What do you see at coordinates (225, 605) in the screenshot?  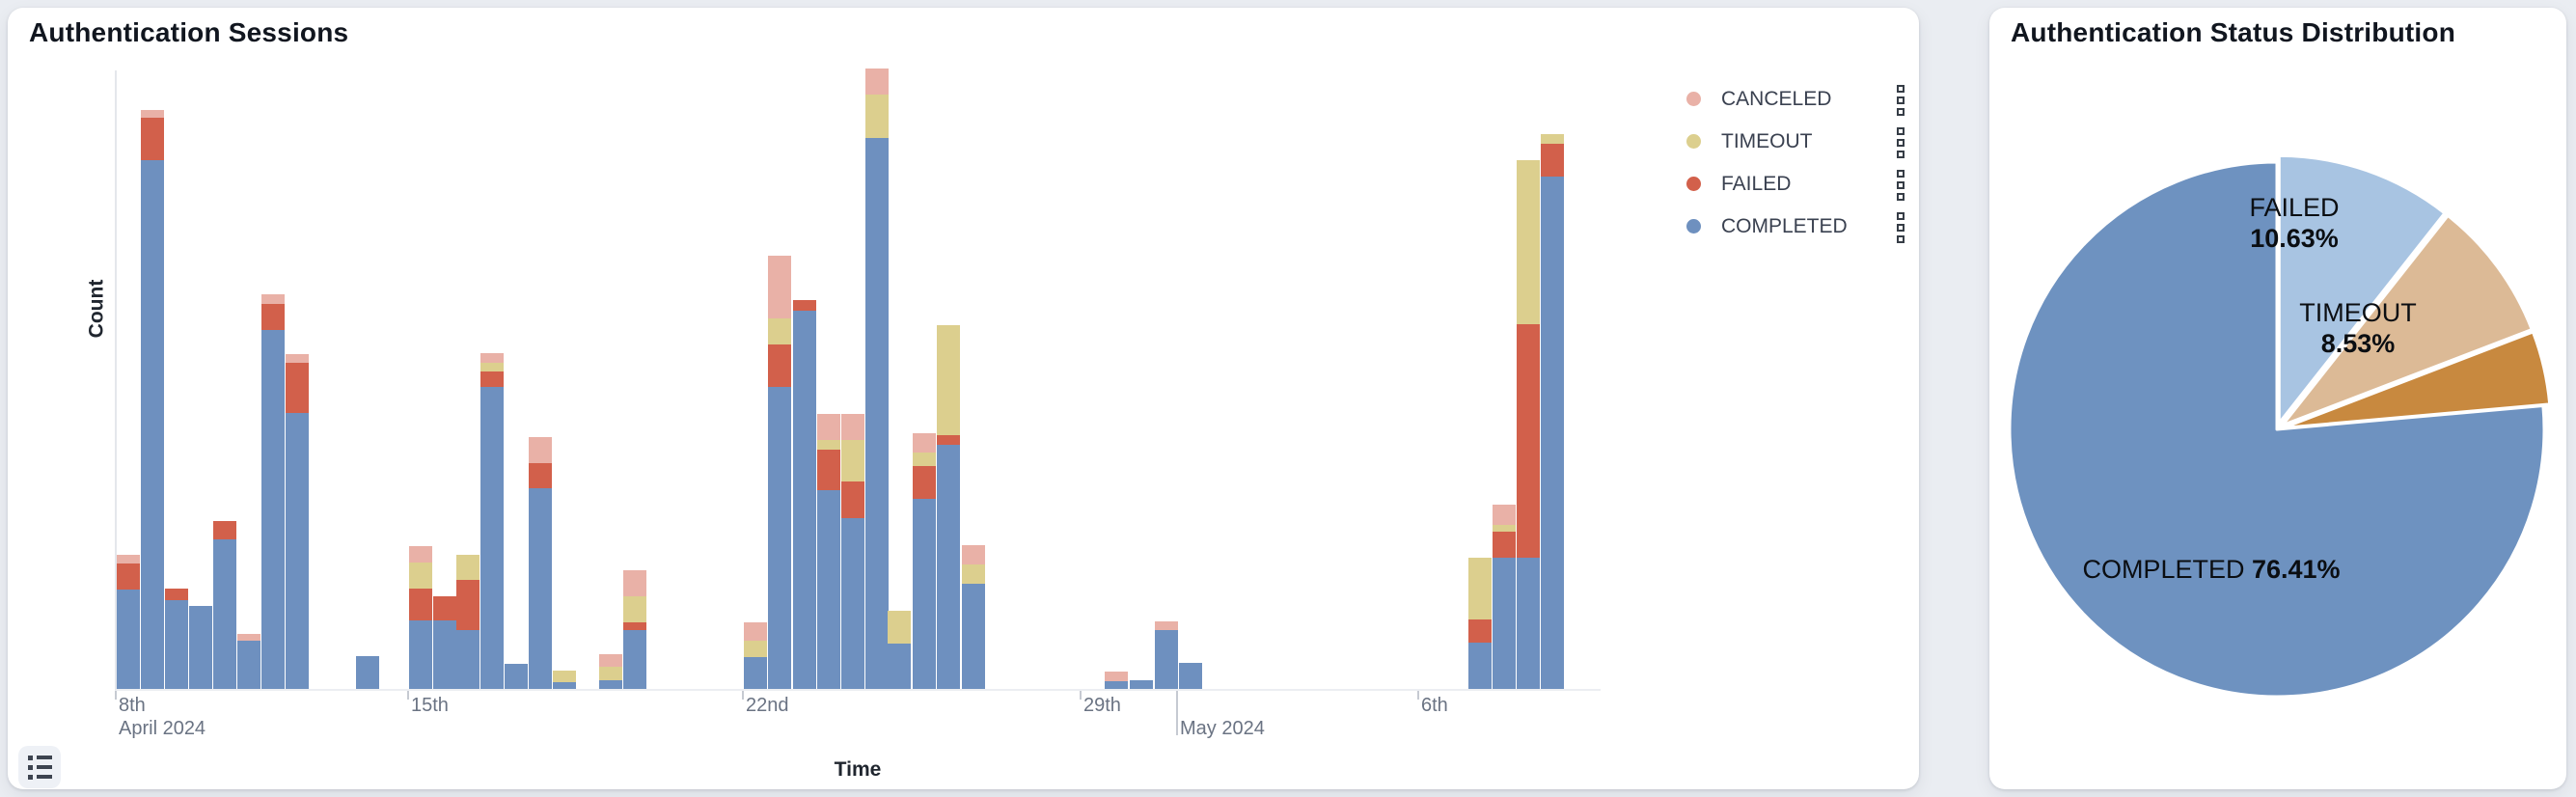 I see `bar-04-10-AM` at bounding box center [225, 605].